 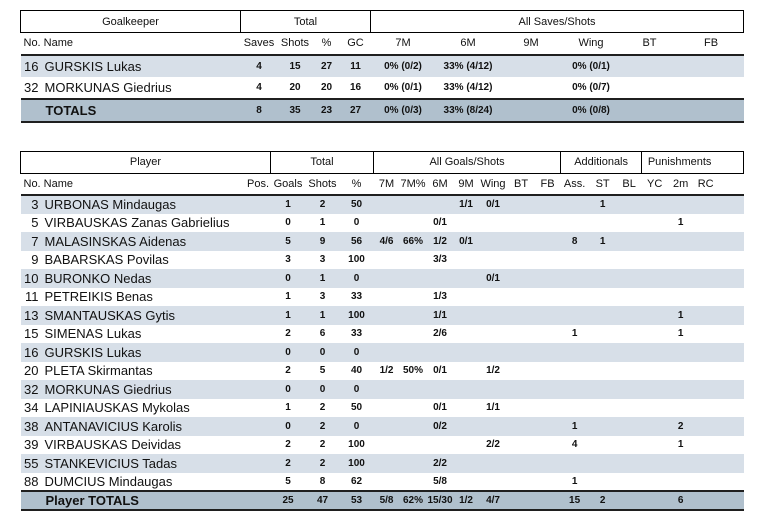 I want to click on table-row: 20 PLETA Skirmantas 2 5 40 1/2 50% 0/1 1/2, so click(x=382, y=371).